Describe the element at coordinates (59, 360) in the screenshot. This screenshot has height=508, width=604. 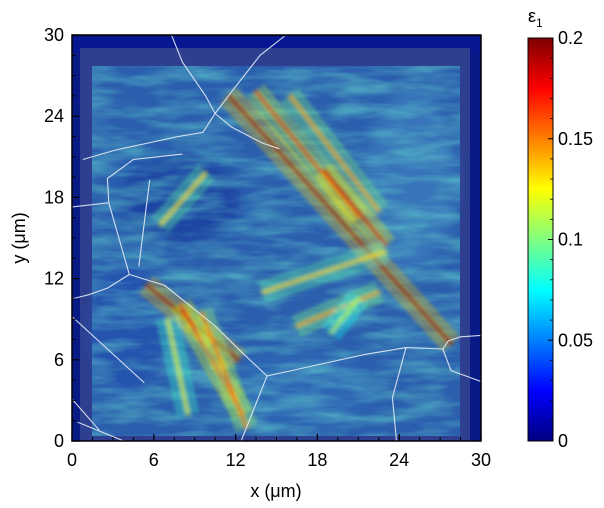
I see `y-tick-label: 6` at that location.